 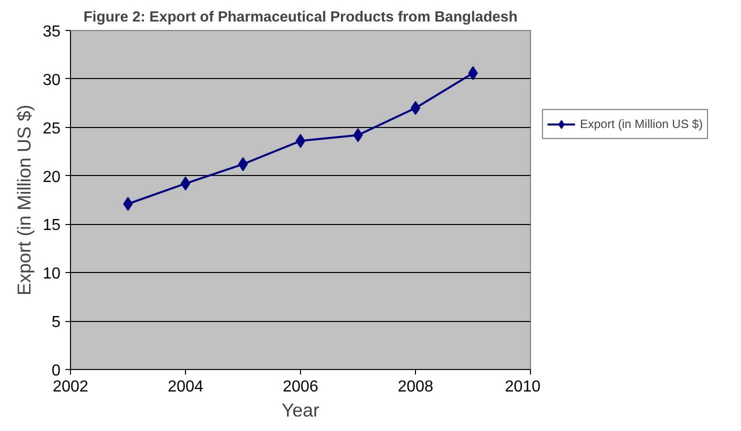 What do you see at coordinates (300, 387) in the screenshot?
I see `x-tick-label: 2006` at bounding box center [300, 387].